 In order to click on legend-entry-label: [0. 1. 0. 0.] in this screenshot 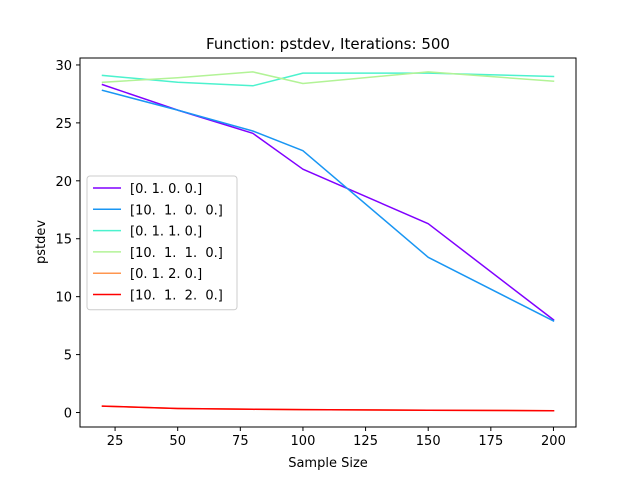, I will do `click(166, 189)`.